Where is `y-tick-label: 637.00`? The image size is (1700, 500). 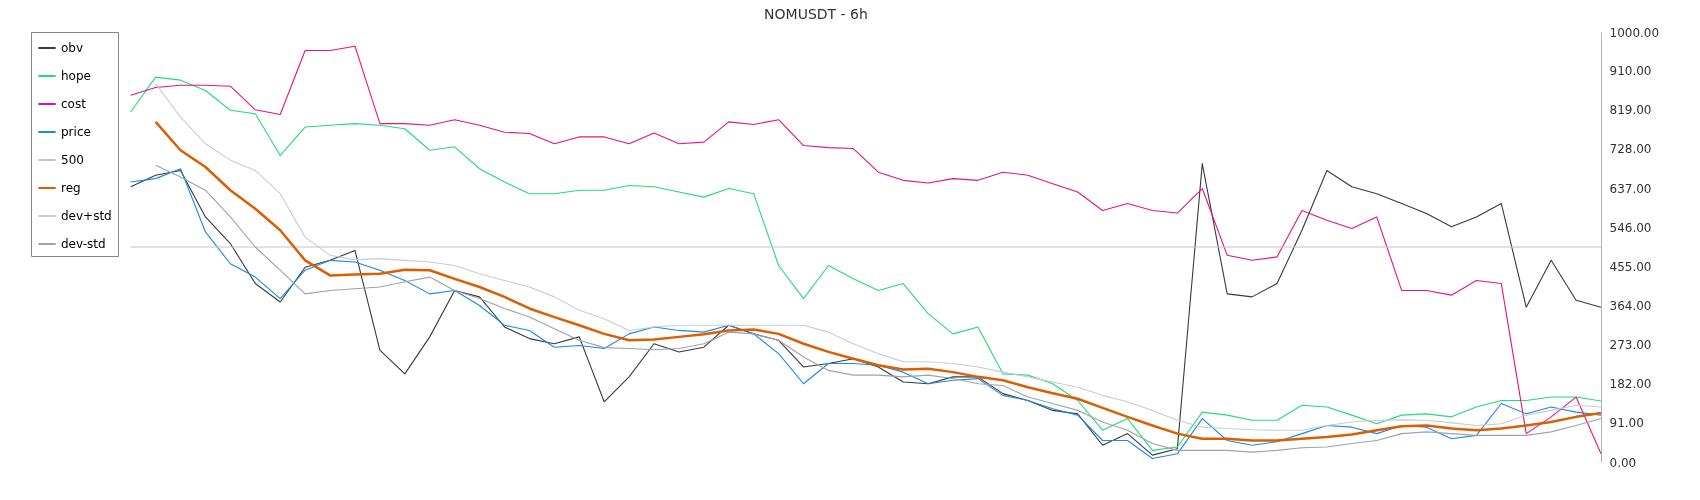
y-tick-label: 637.00 is located at coordinates (1630, 188).